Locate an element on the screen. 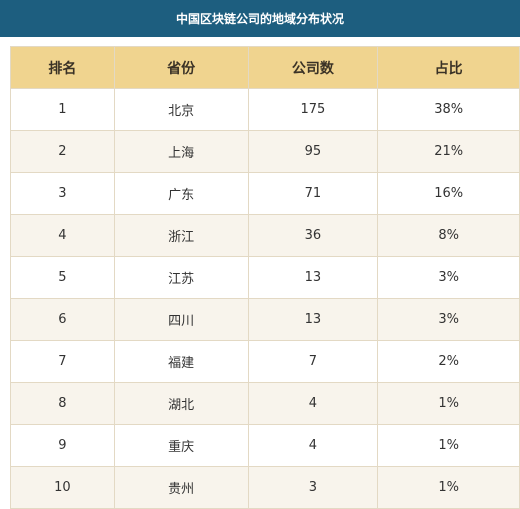  table-row: 10 贵州 3 1% is located at coordinates (265, 487).